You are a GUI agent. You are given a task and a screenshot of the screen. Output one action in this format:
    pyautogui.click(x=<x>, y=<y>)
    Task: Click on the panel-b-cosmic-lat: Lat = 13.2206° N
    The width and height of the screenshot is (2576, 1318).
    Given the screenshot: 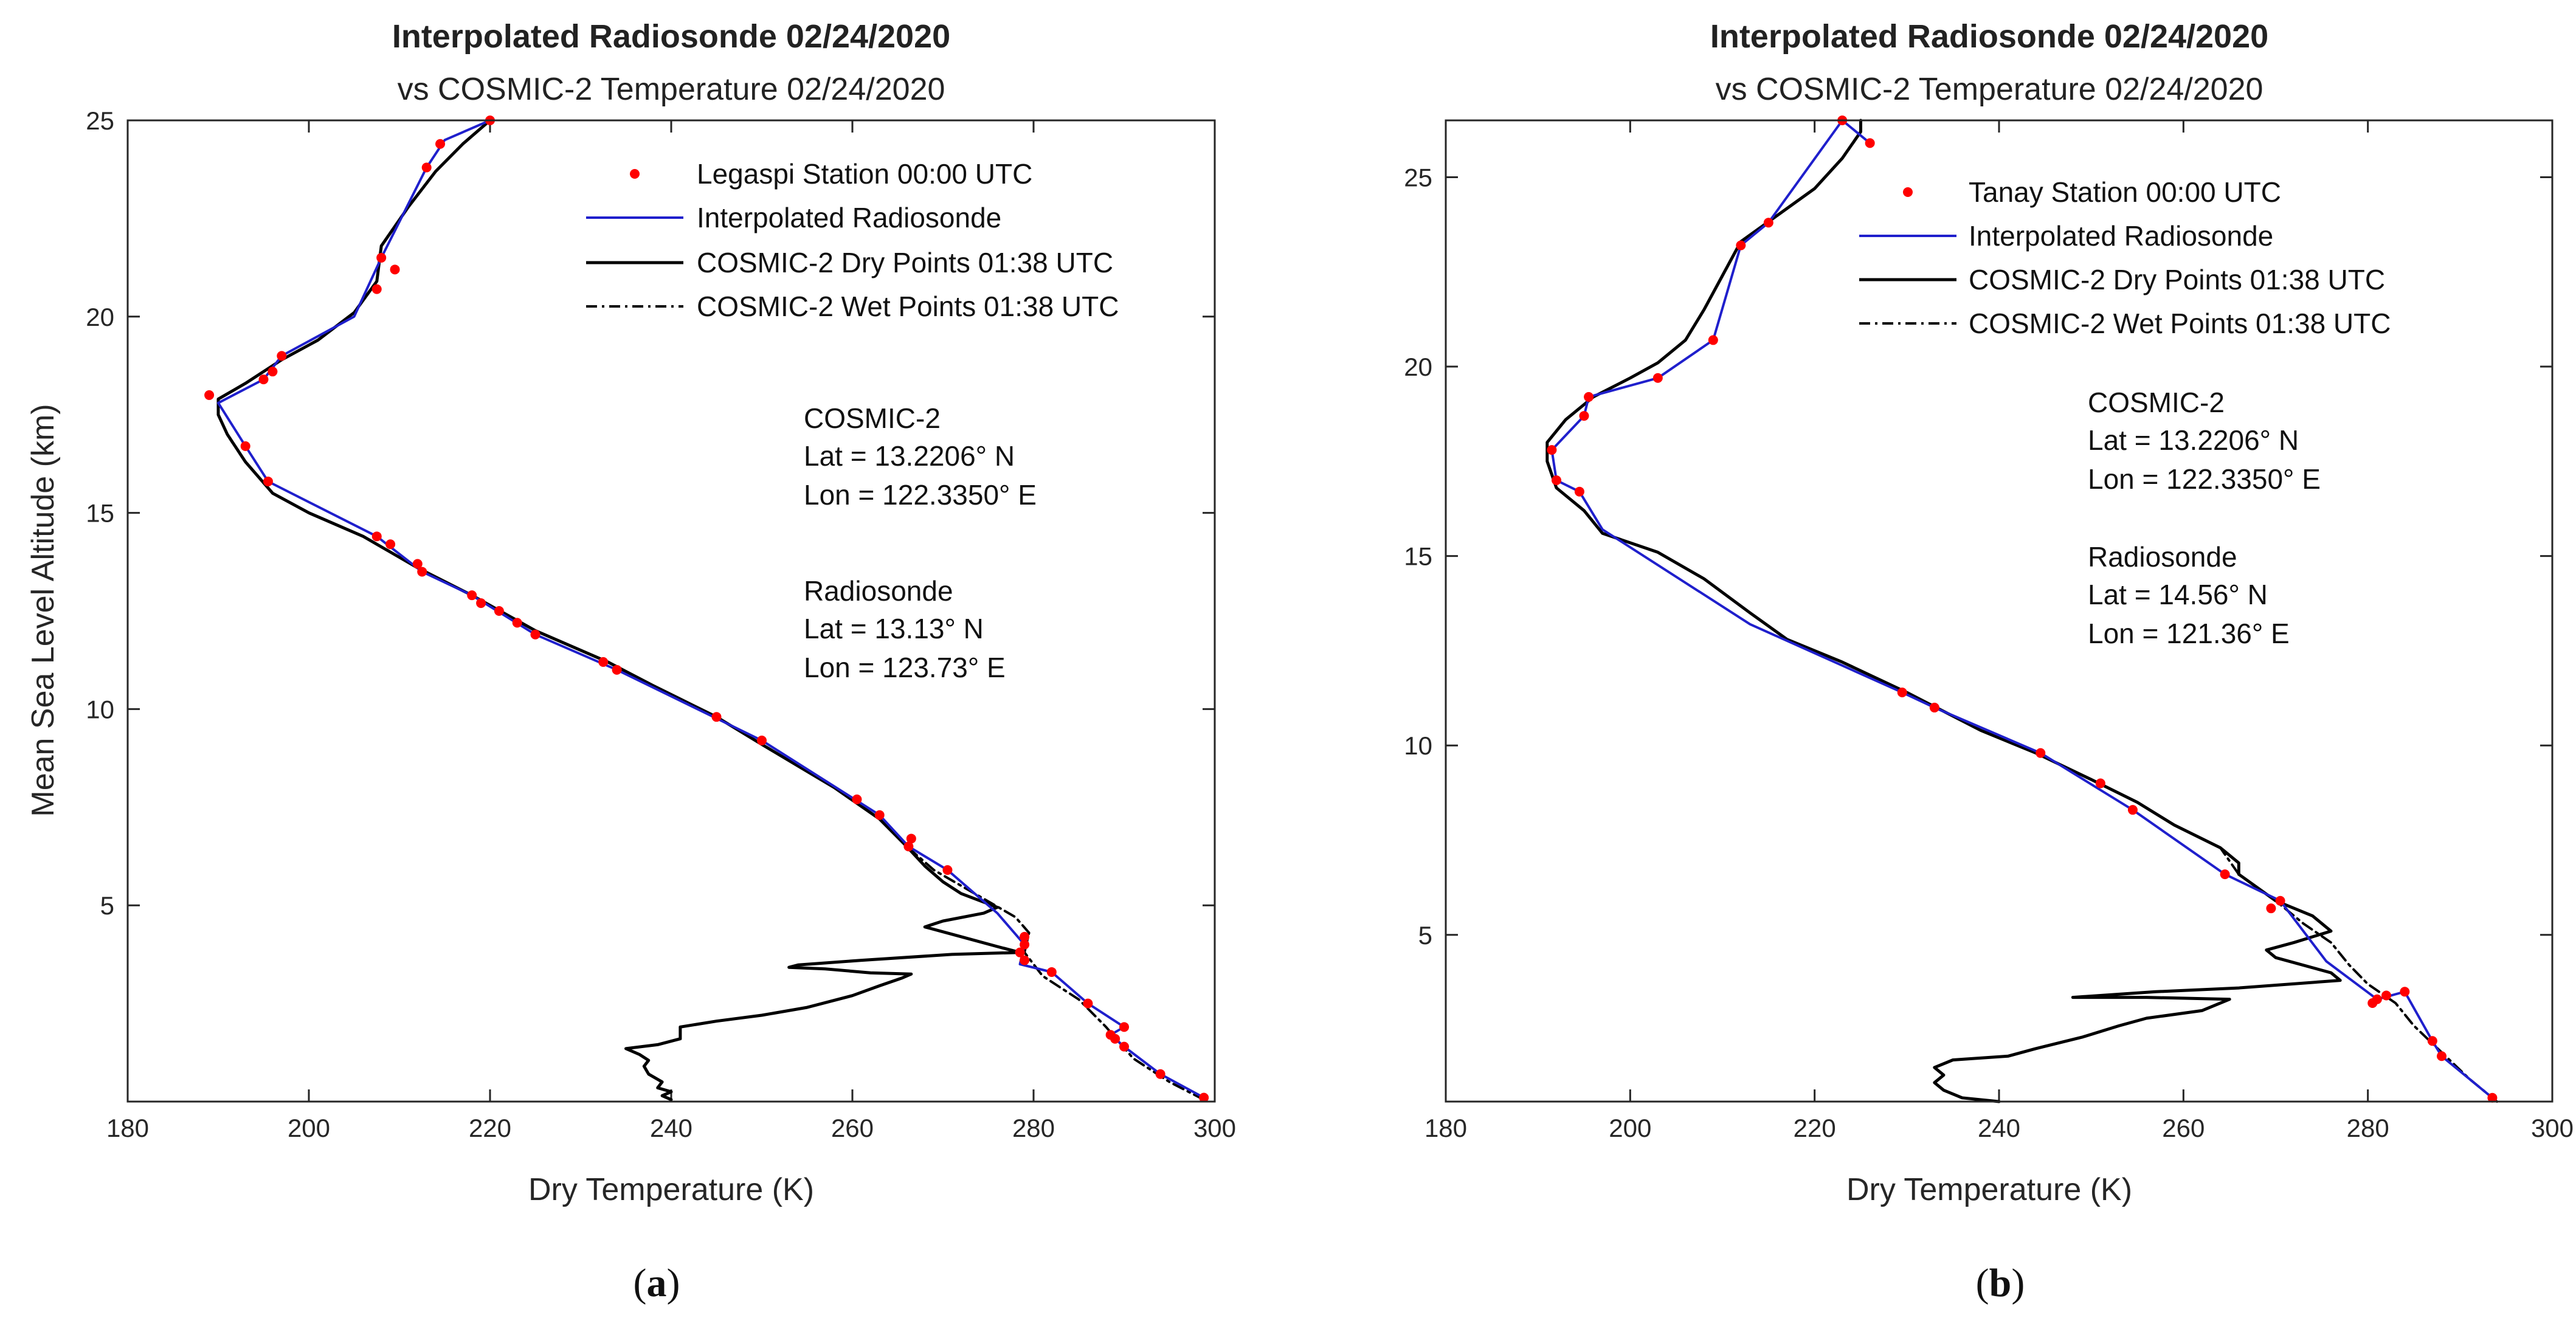 What is the action you would take?
    pyautogui.click(x=2193, y=440)
    